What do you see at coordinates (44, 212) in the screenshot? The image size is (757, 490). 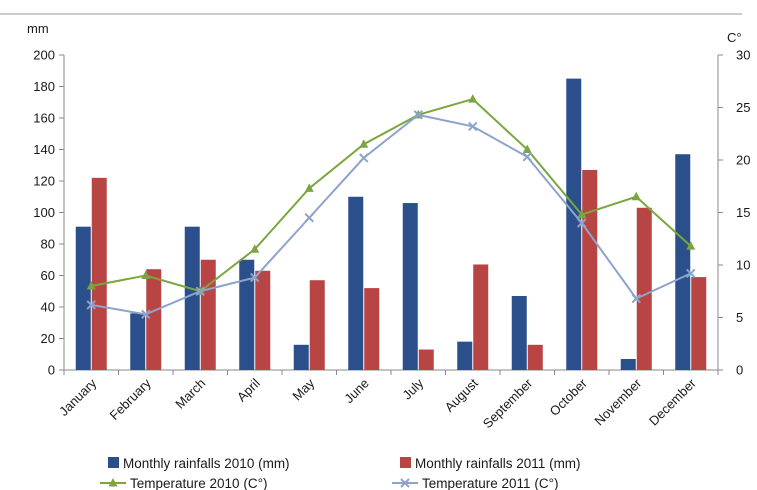 I see `left-tick-label: 100` at bounding box center [44, 212].